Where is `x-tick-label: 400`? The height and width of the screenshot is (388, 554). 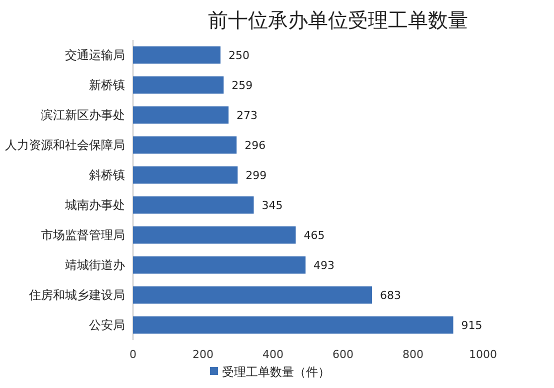
x-tick-label: 400 is located at coordinates (273, 354).